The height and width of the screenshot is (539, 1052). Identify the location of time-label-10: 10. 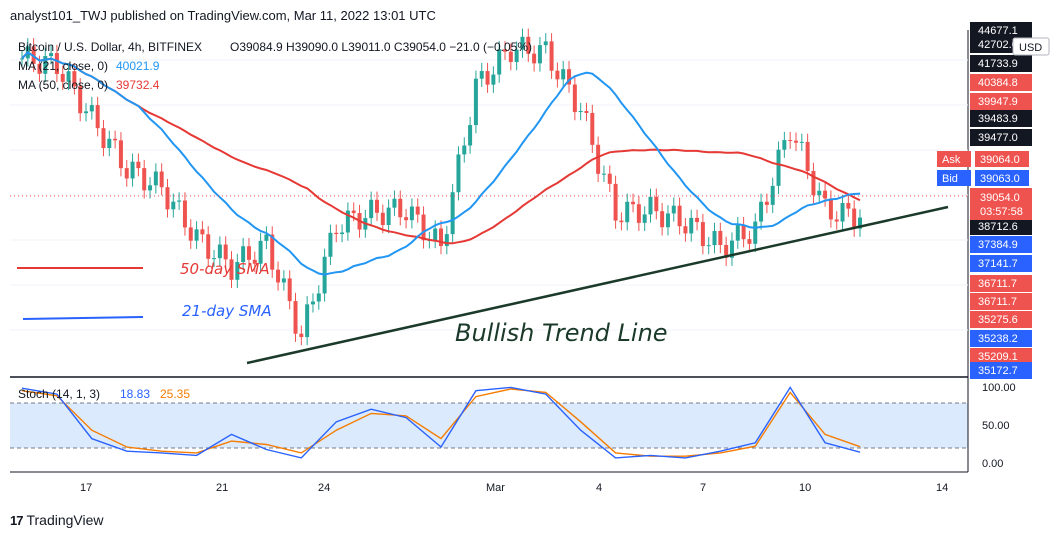
(805, 488).